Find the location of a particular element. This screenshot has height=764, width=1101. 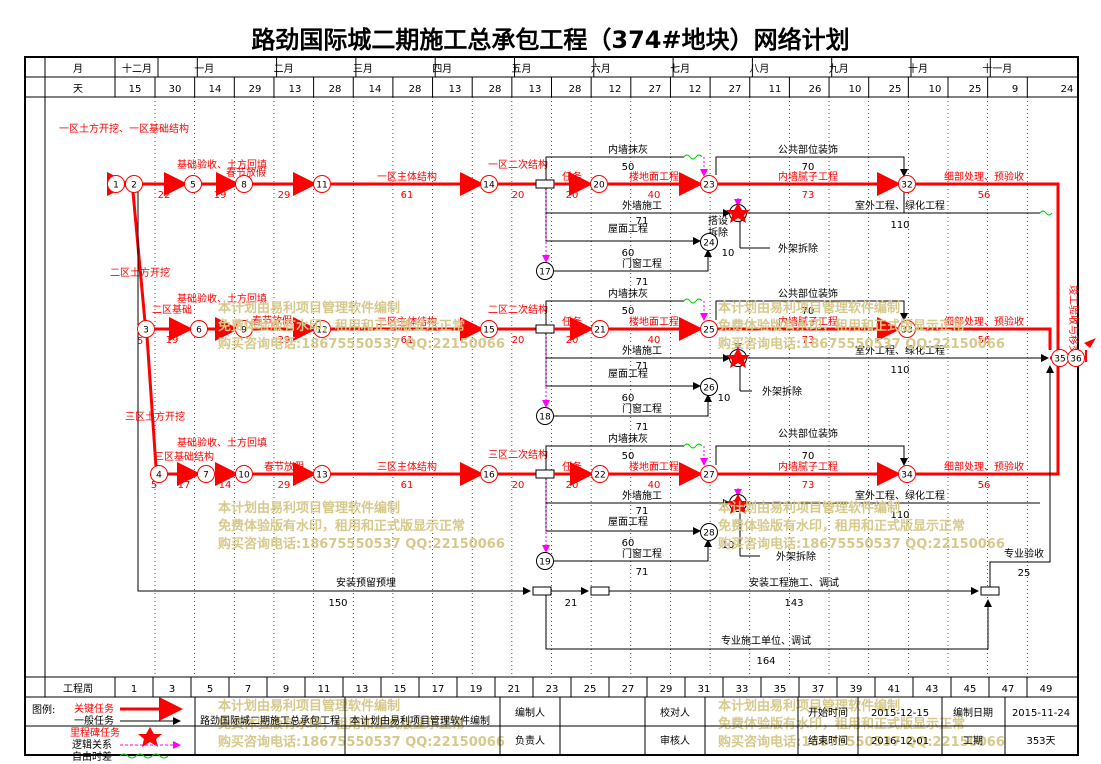

duration-label: 71 is located at coordinates (642, 366).